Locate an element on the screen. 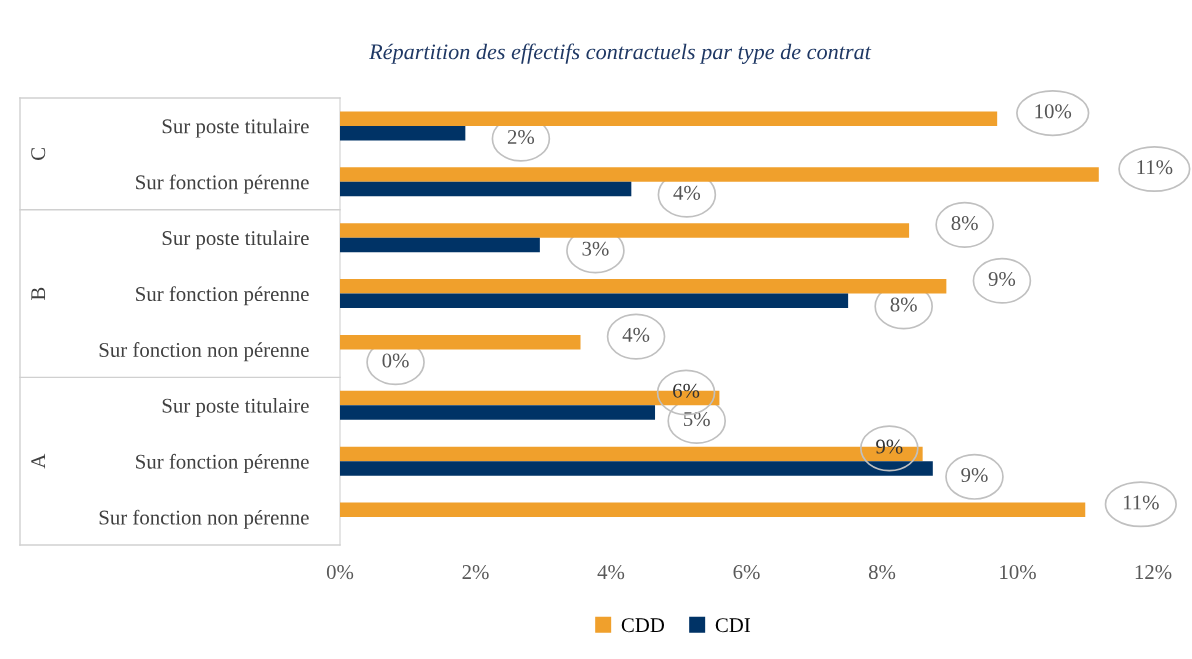  legend-label: CDI is located at coordinates (733, 625).